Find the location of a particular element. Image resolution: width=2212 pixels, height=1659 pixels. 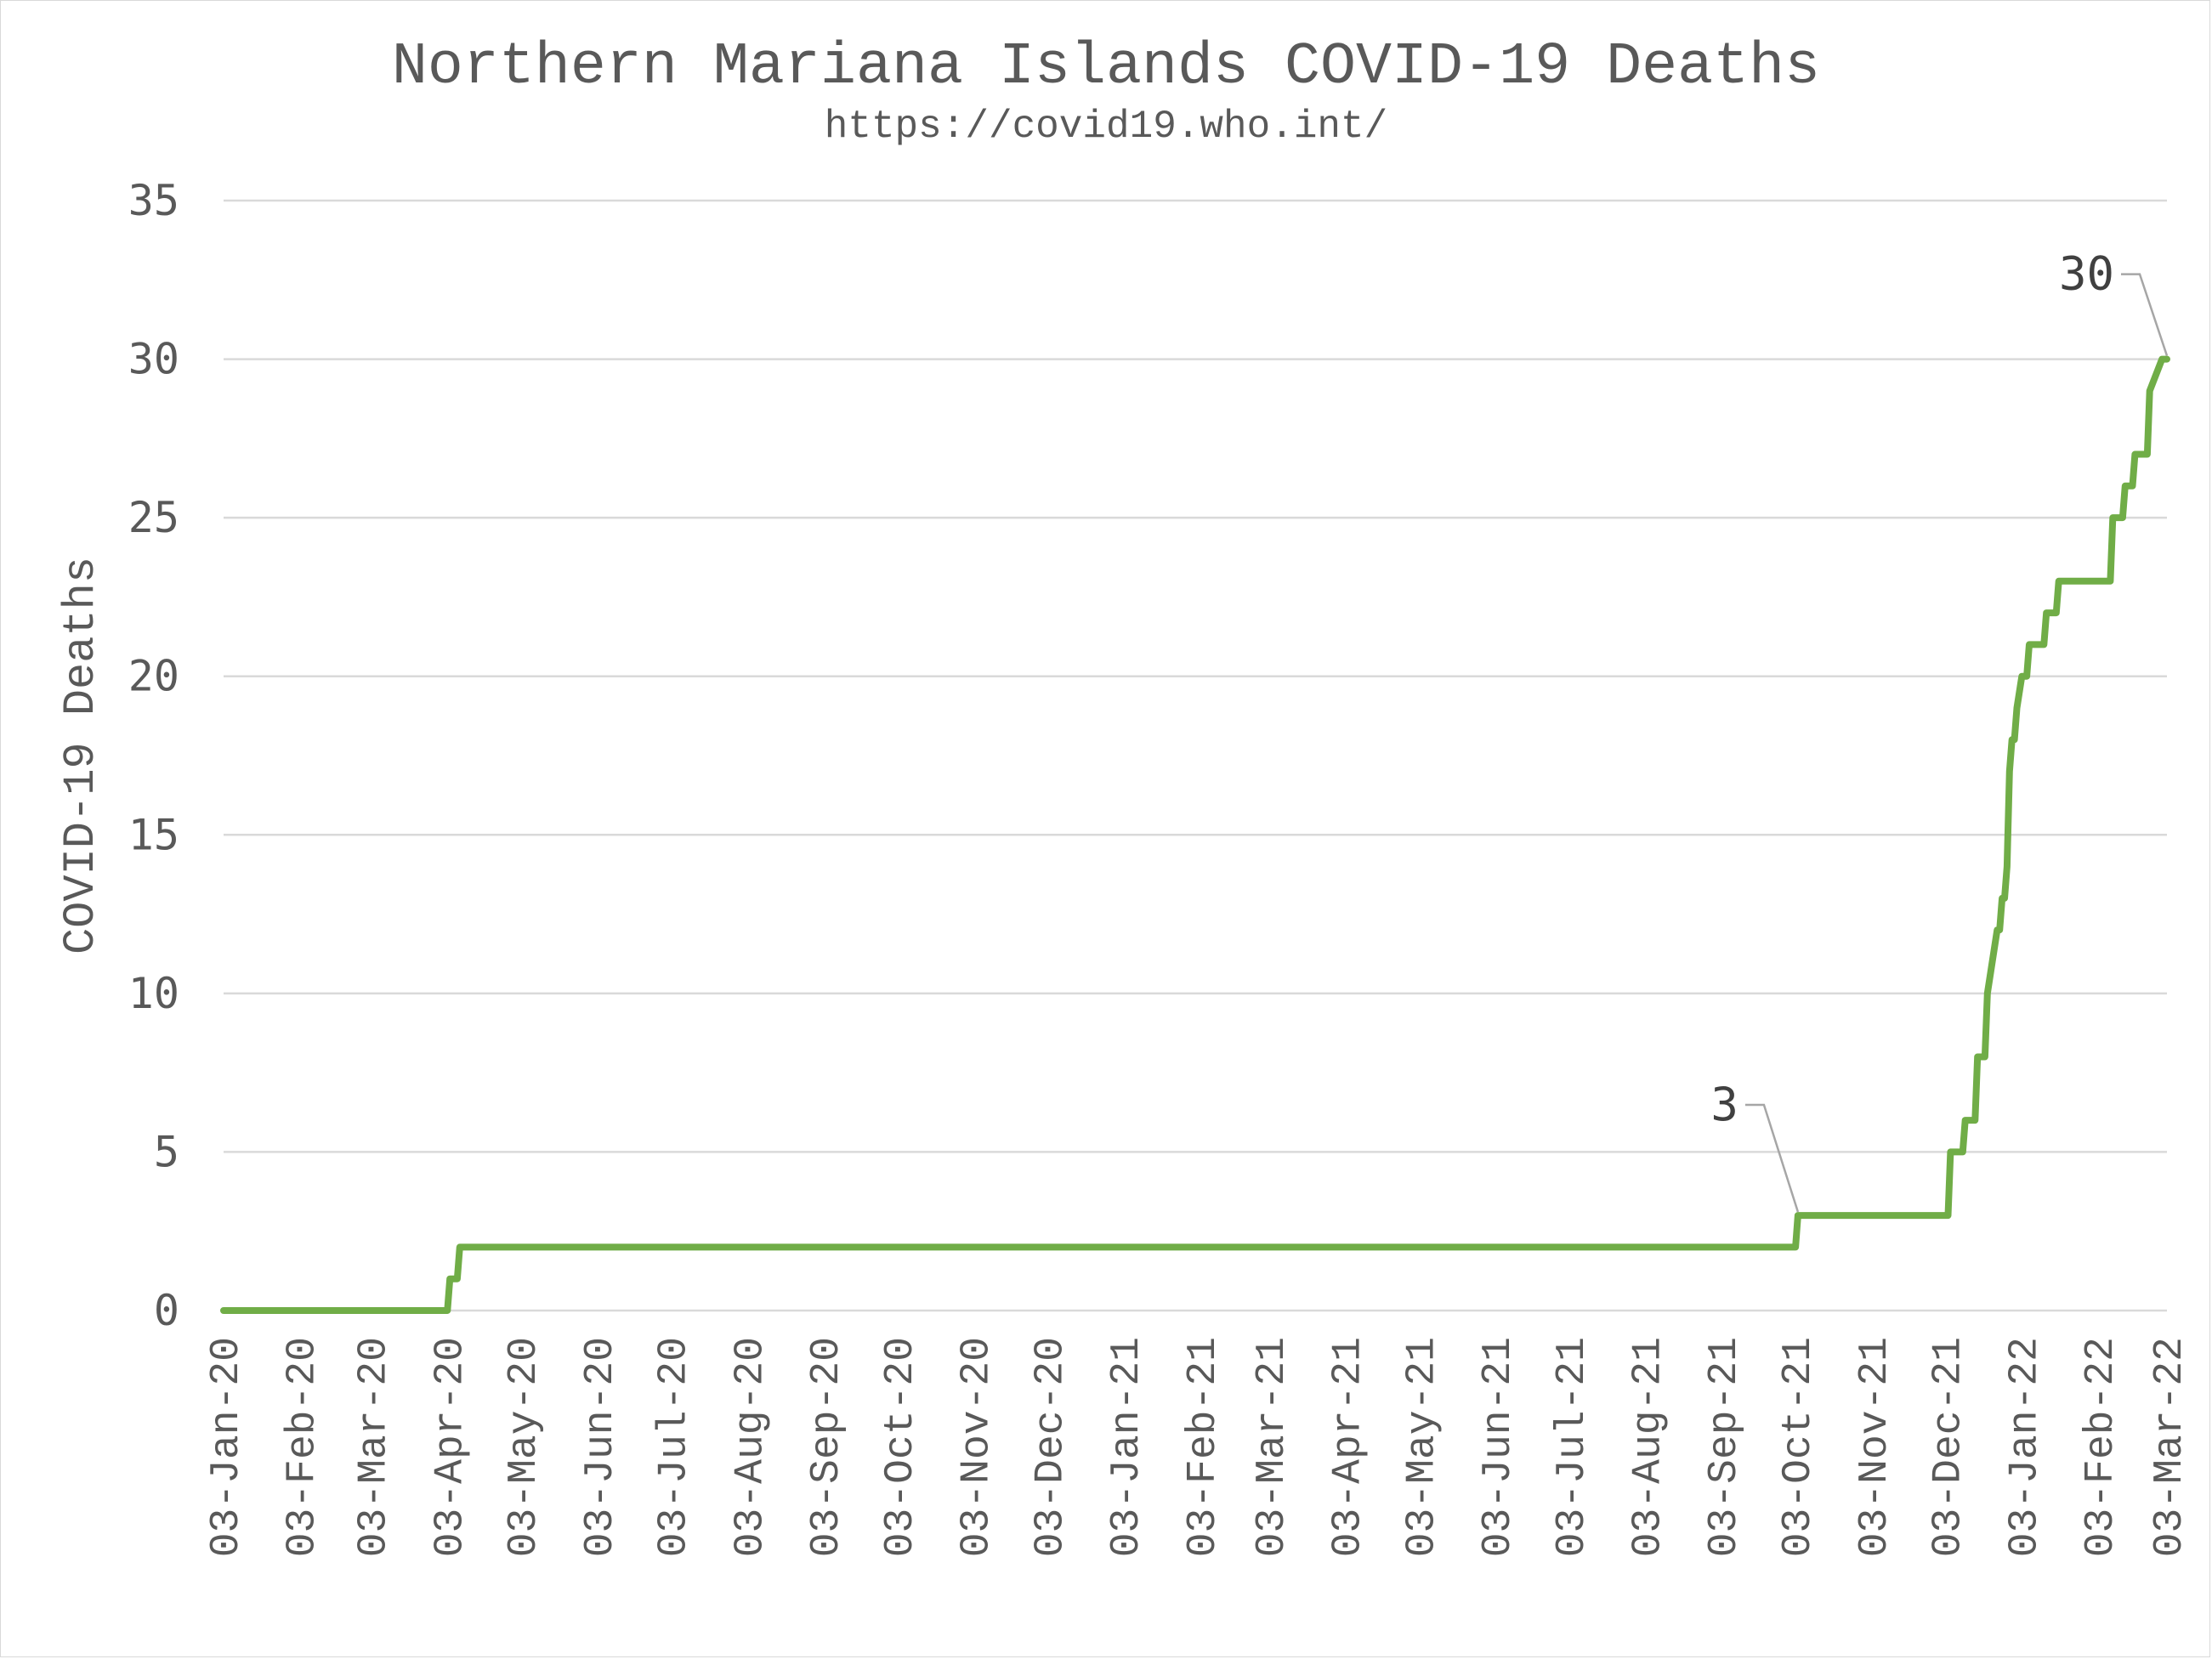

chart-subtitle: https://covid19.who.int/ is located at coordinates (1106, 127).